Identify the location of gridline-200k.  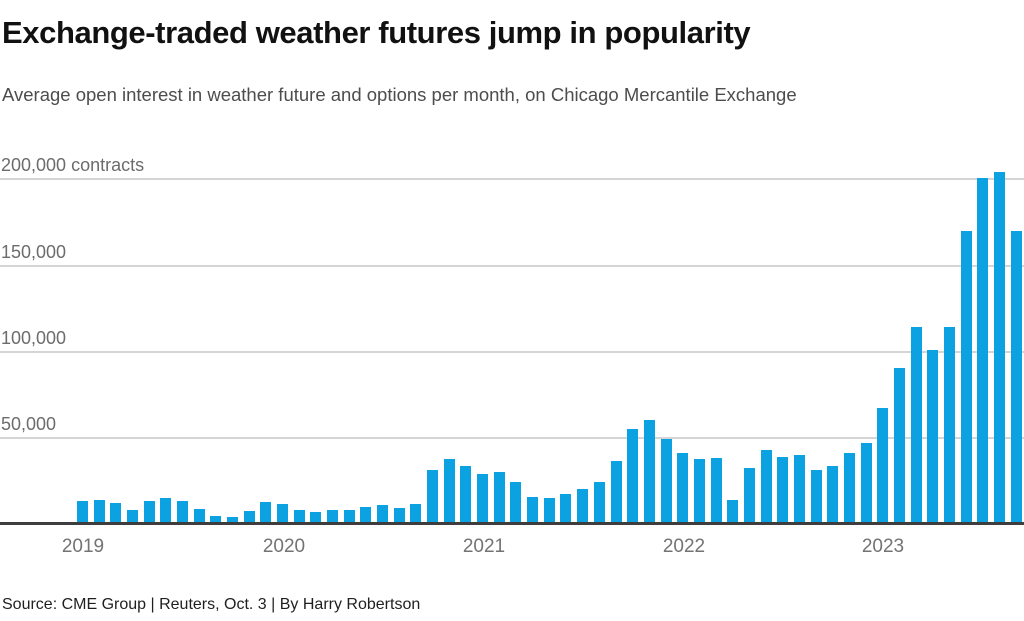
(512, 179).